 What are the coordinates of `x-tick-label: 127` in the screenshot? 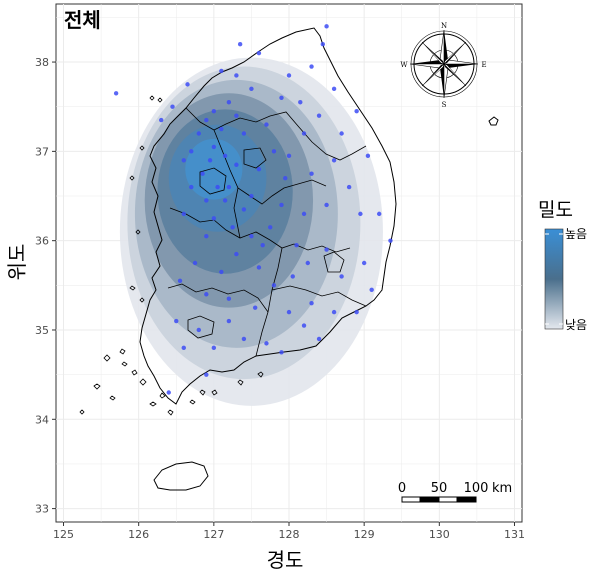 It's located at (213, 534).